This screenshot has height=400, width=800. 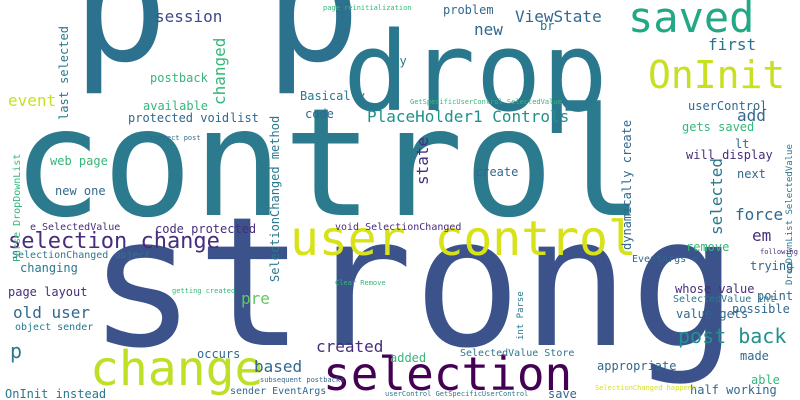 What do you see at coordinates (468, 116) in the screenshot?
I see `word: PlaceHolder1 Controls` at bounding box center [468, 116].